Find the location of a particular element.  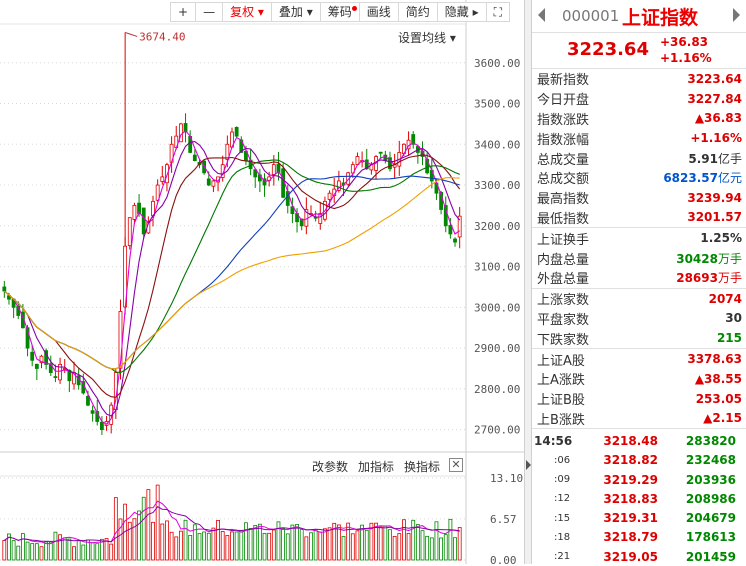

tick-row: 14:56 3218.48 283820 is located at coordinates (639, 440).